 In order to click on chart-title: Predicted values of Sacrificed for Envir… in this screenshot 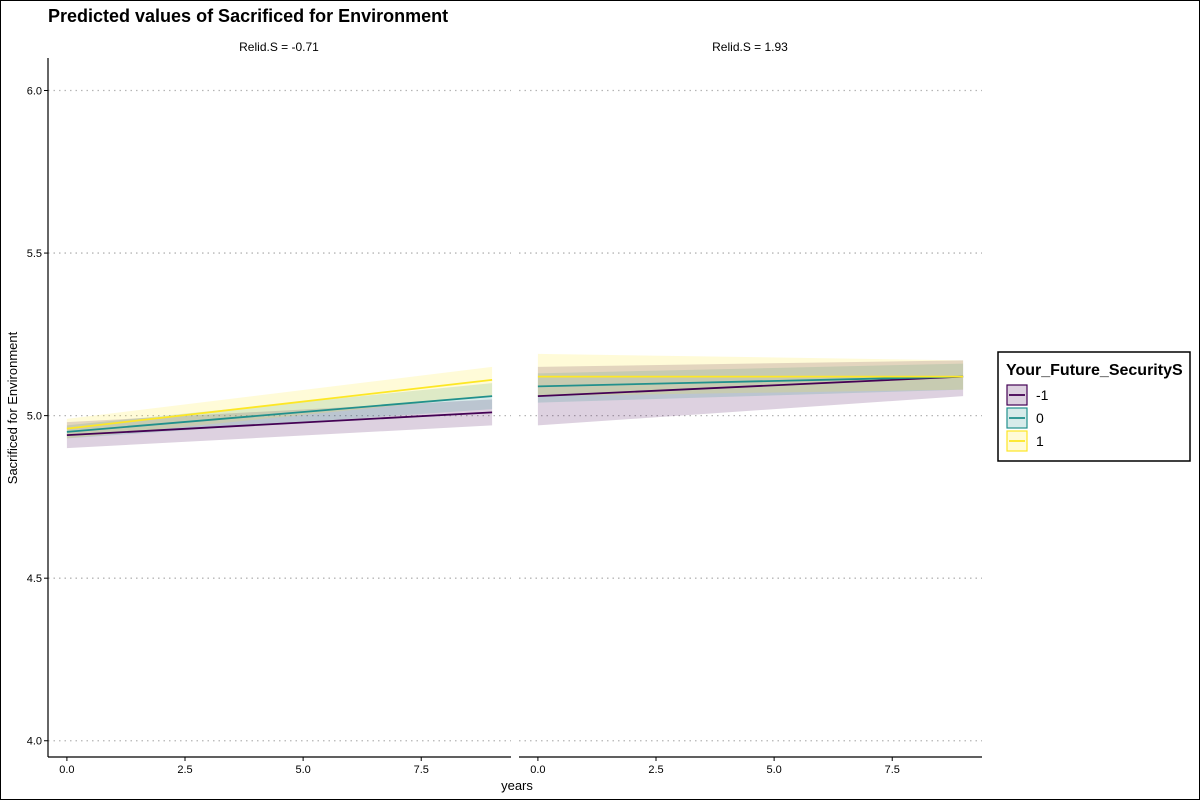, I will do `click(248, 16)`.